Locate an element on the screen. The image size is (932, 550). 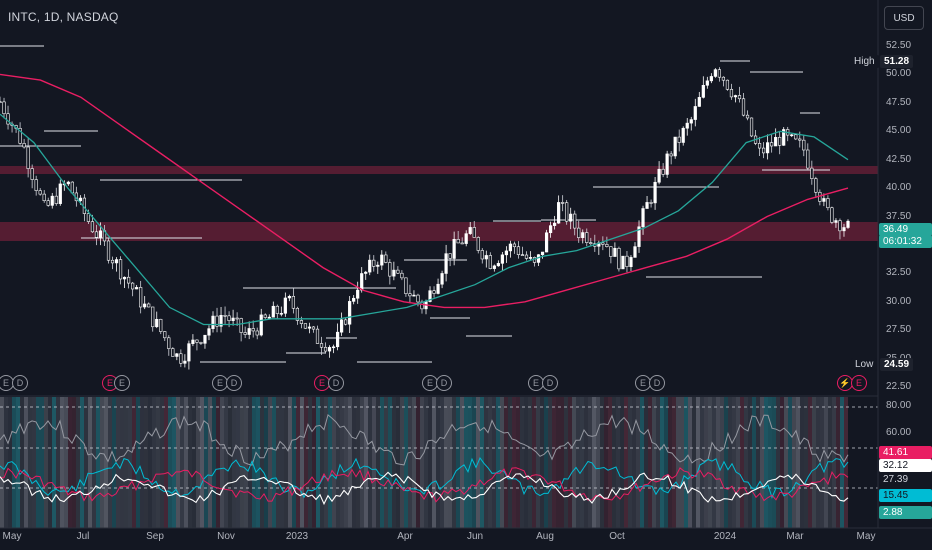
time-tick: May is located at coordinates (12, 536).